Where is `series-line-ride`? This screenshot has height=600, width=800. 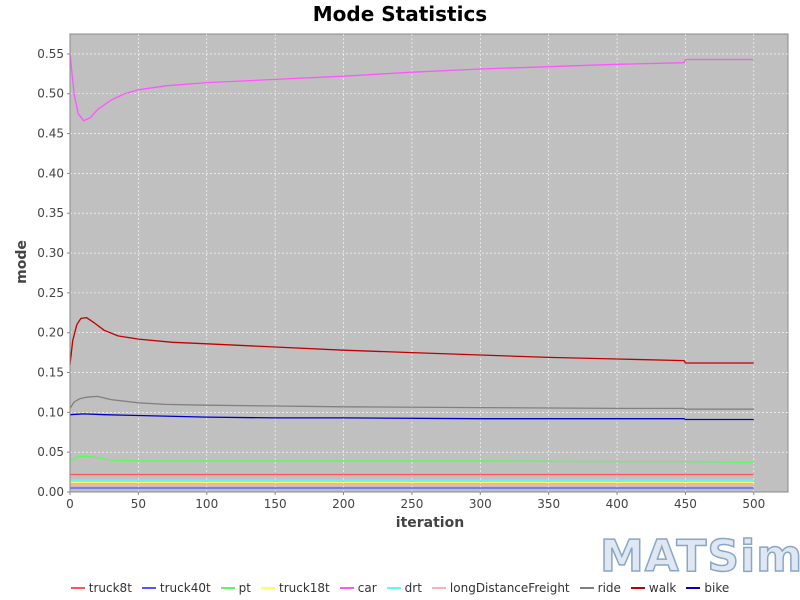
series-line-ride is located at coordinates (411, 402).